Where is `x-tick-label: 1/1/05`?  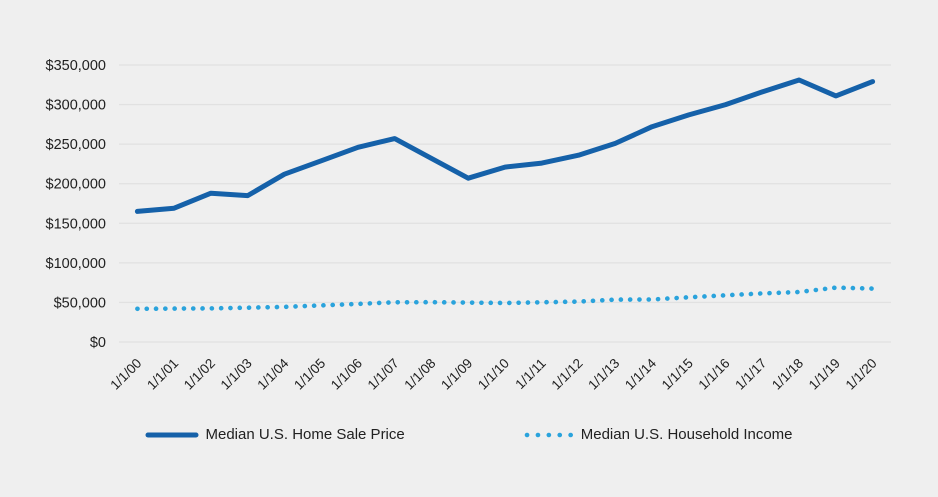
x-tick-label: 1/1/05 is located at coordinates (309, 374).